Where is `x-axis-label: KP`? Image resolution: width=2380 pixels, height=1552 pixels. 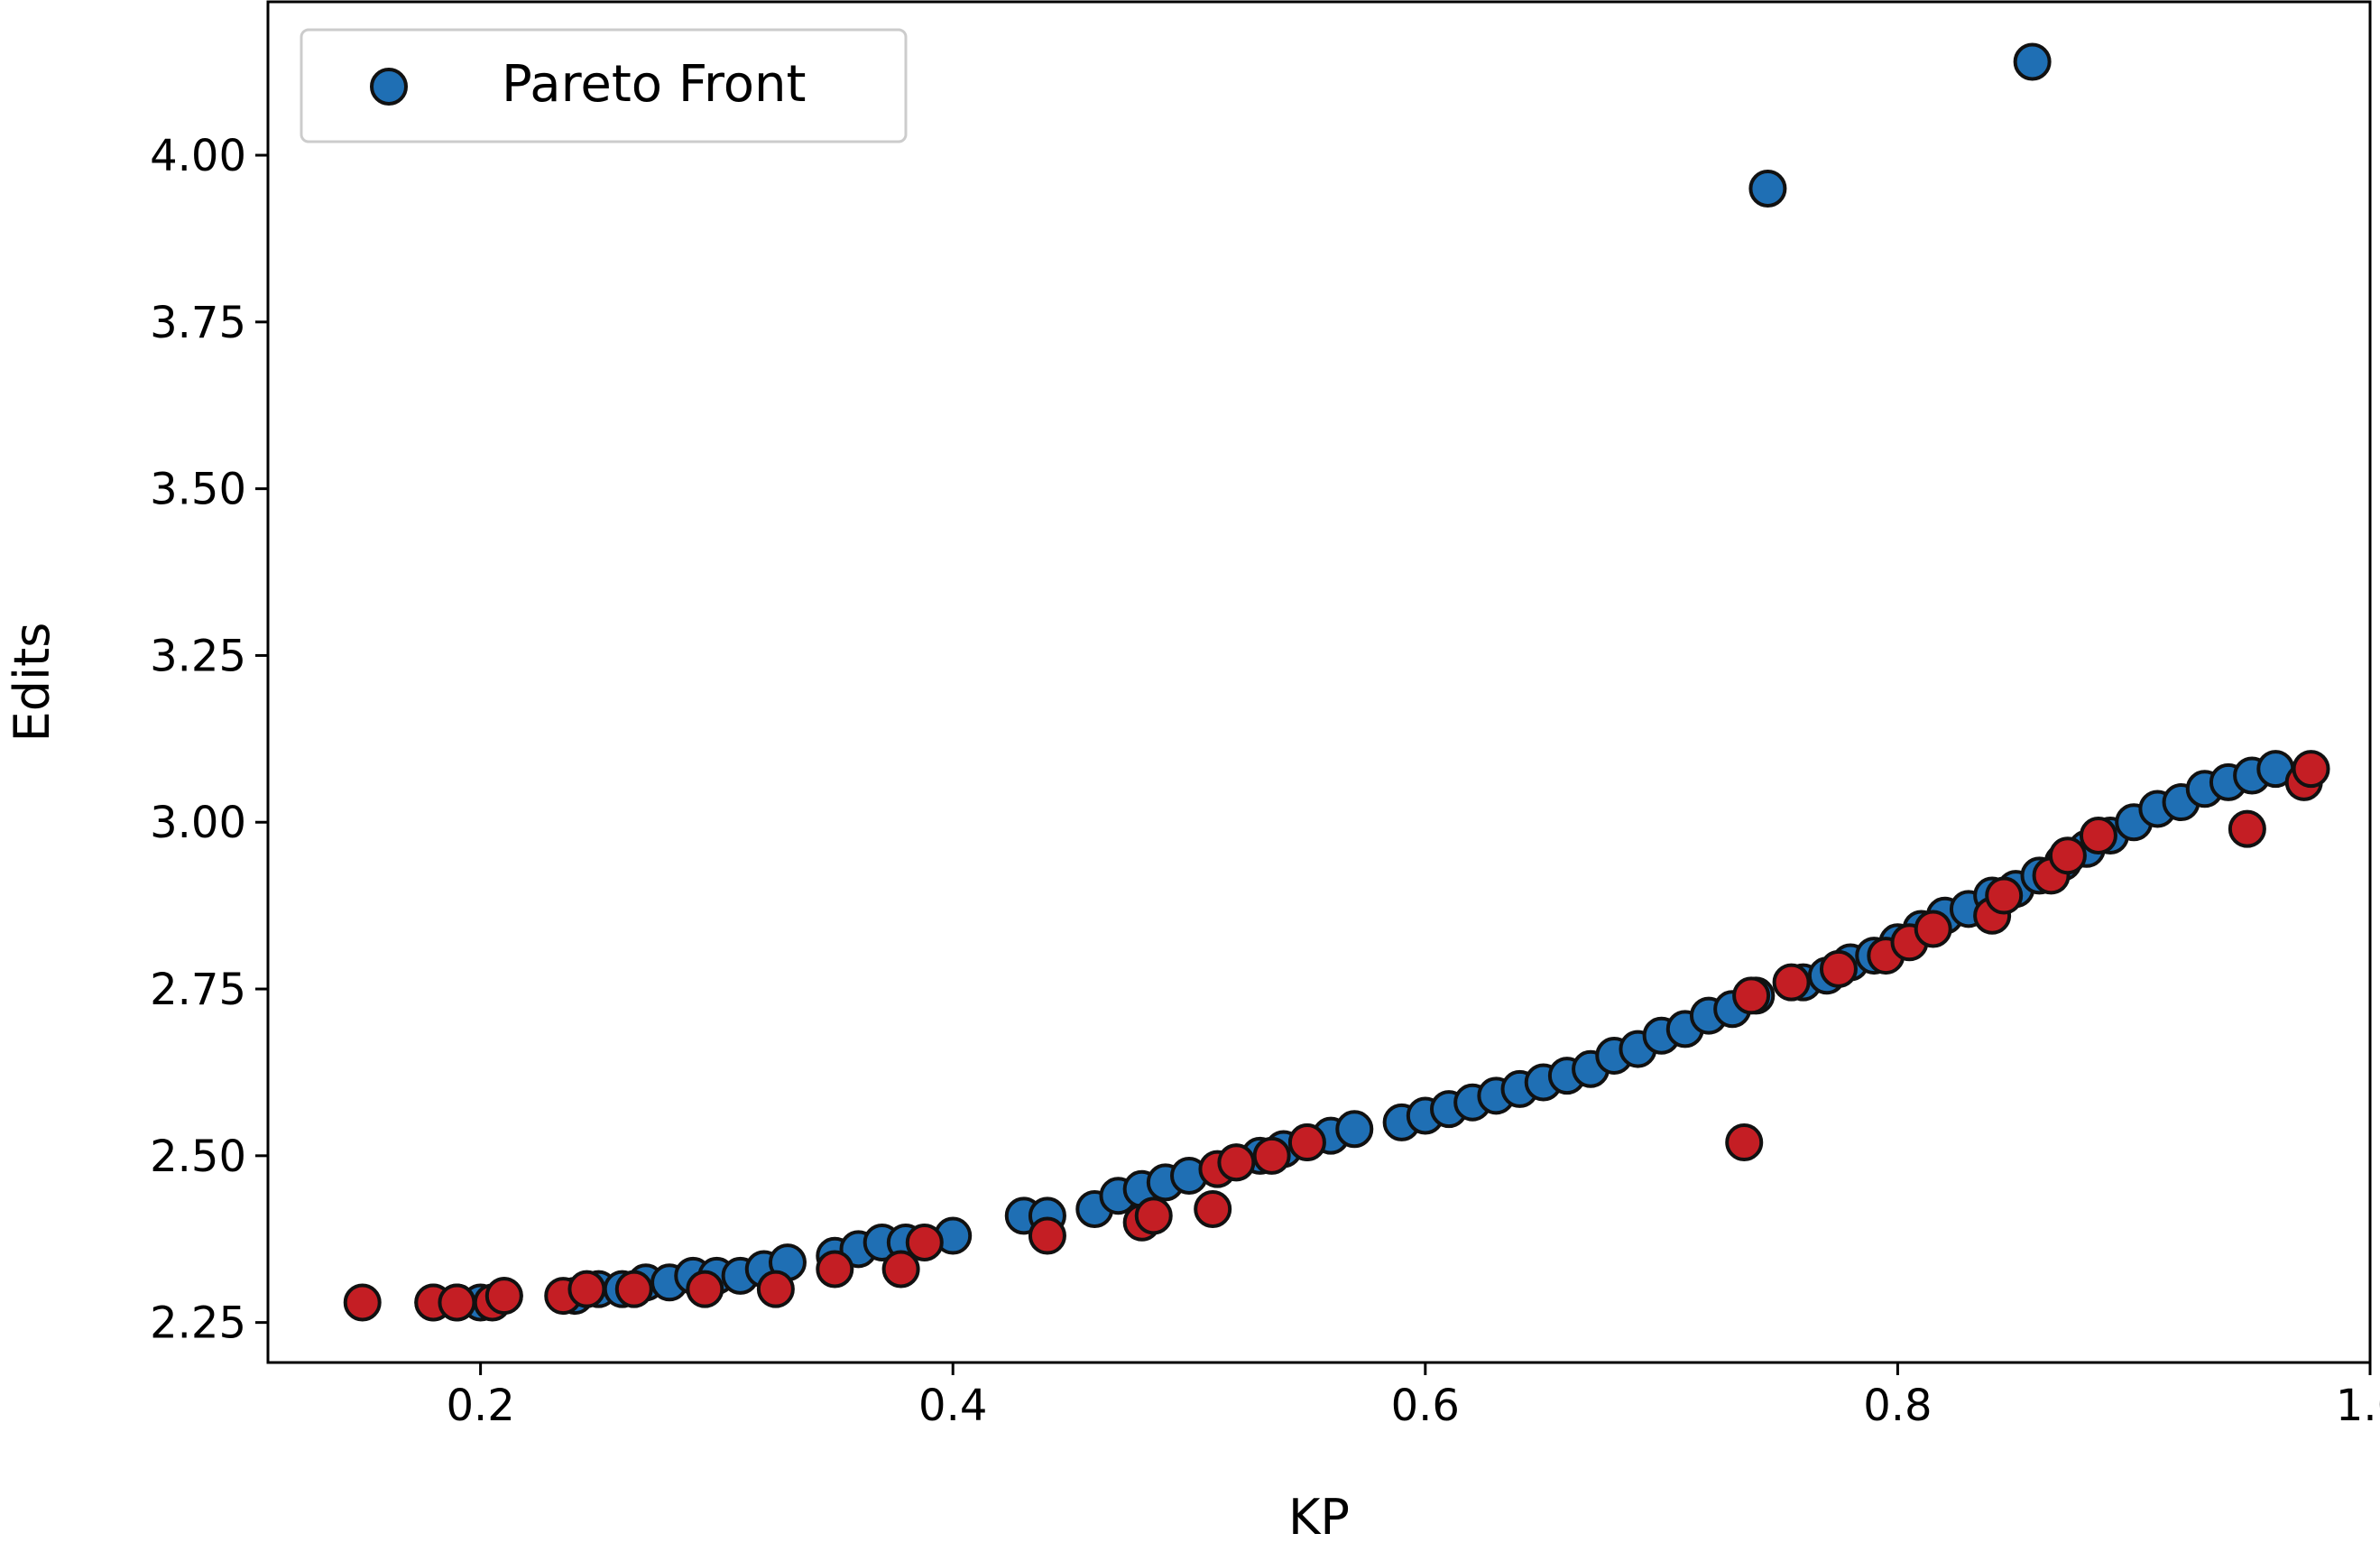 x-axis-label: KP is located at coordinates (1319, 1517).